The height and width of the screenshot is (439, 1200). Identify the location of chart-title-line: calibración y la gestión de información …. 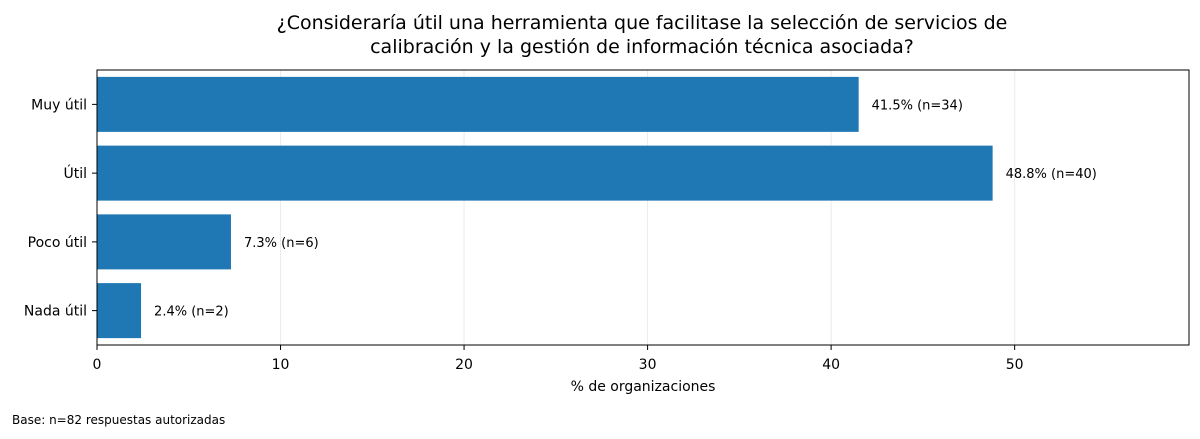
(642, 47).